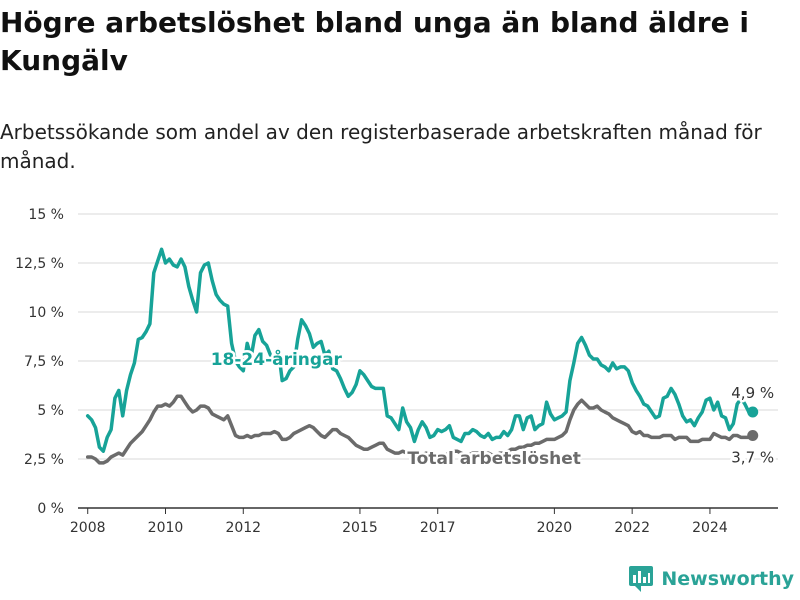 This screenshot has width=800, height=600. Describe the element at coordinates (438, 528) in the screenshot. I see `x-tick-label: 2017` at that location.